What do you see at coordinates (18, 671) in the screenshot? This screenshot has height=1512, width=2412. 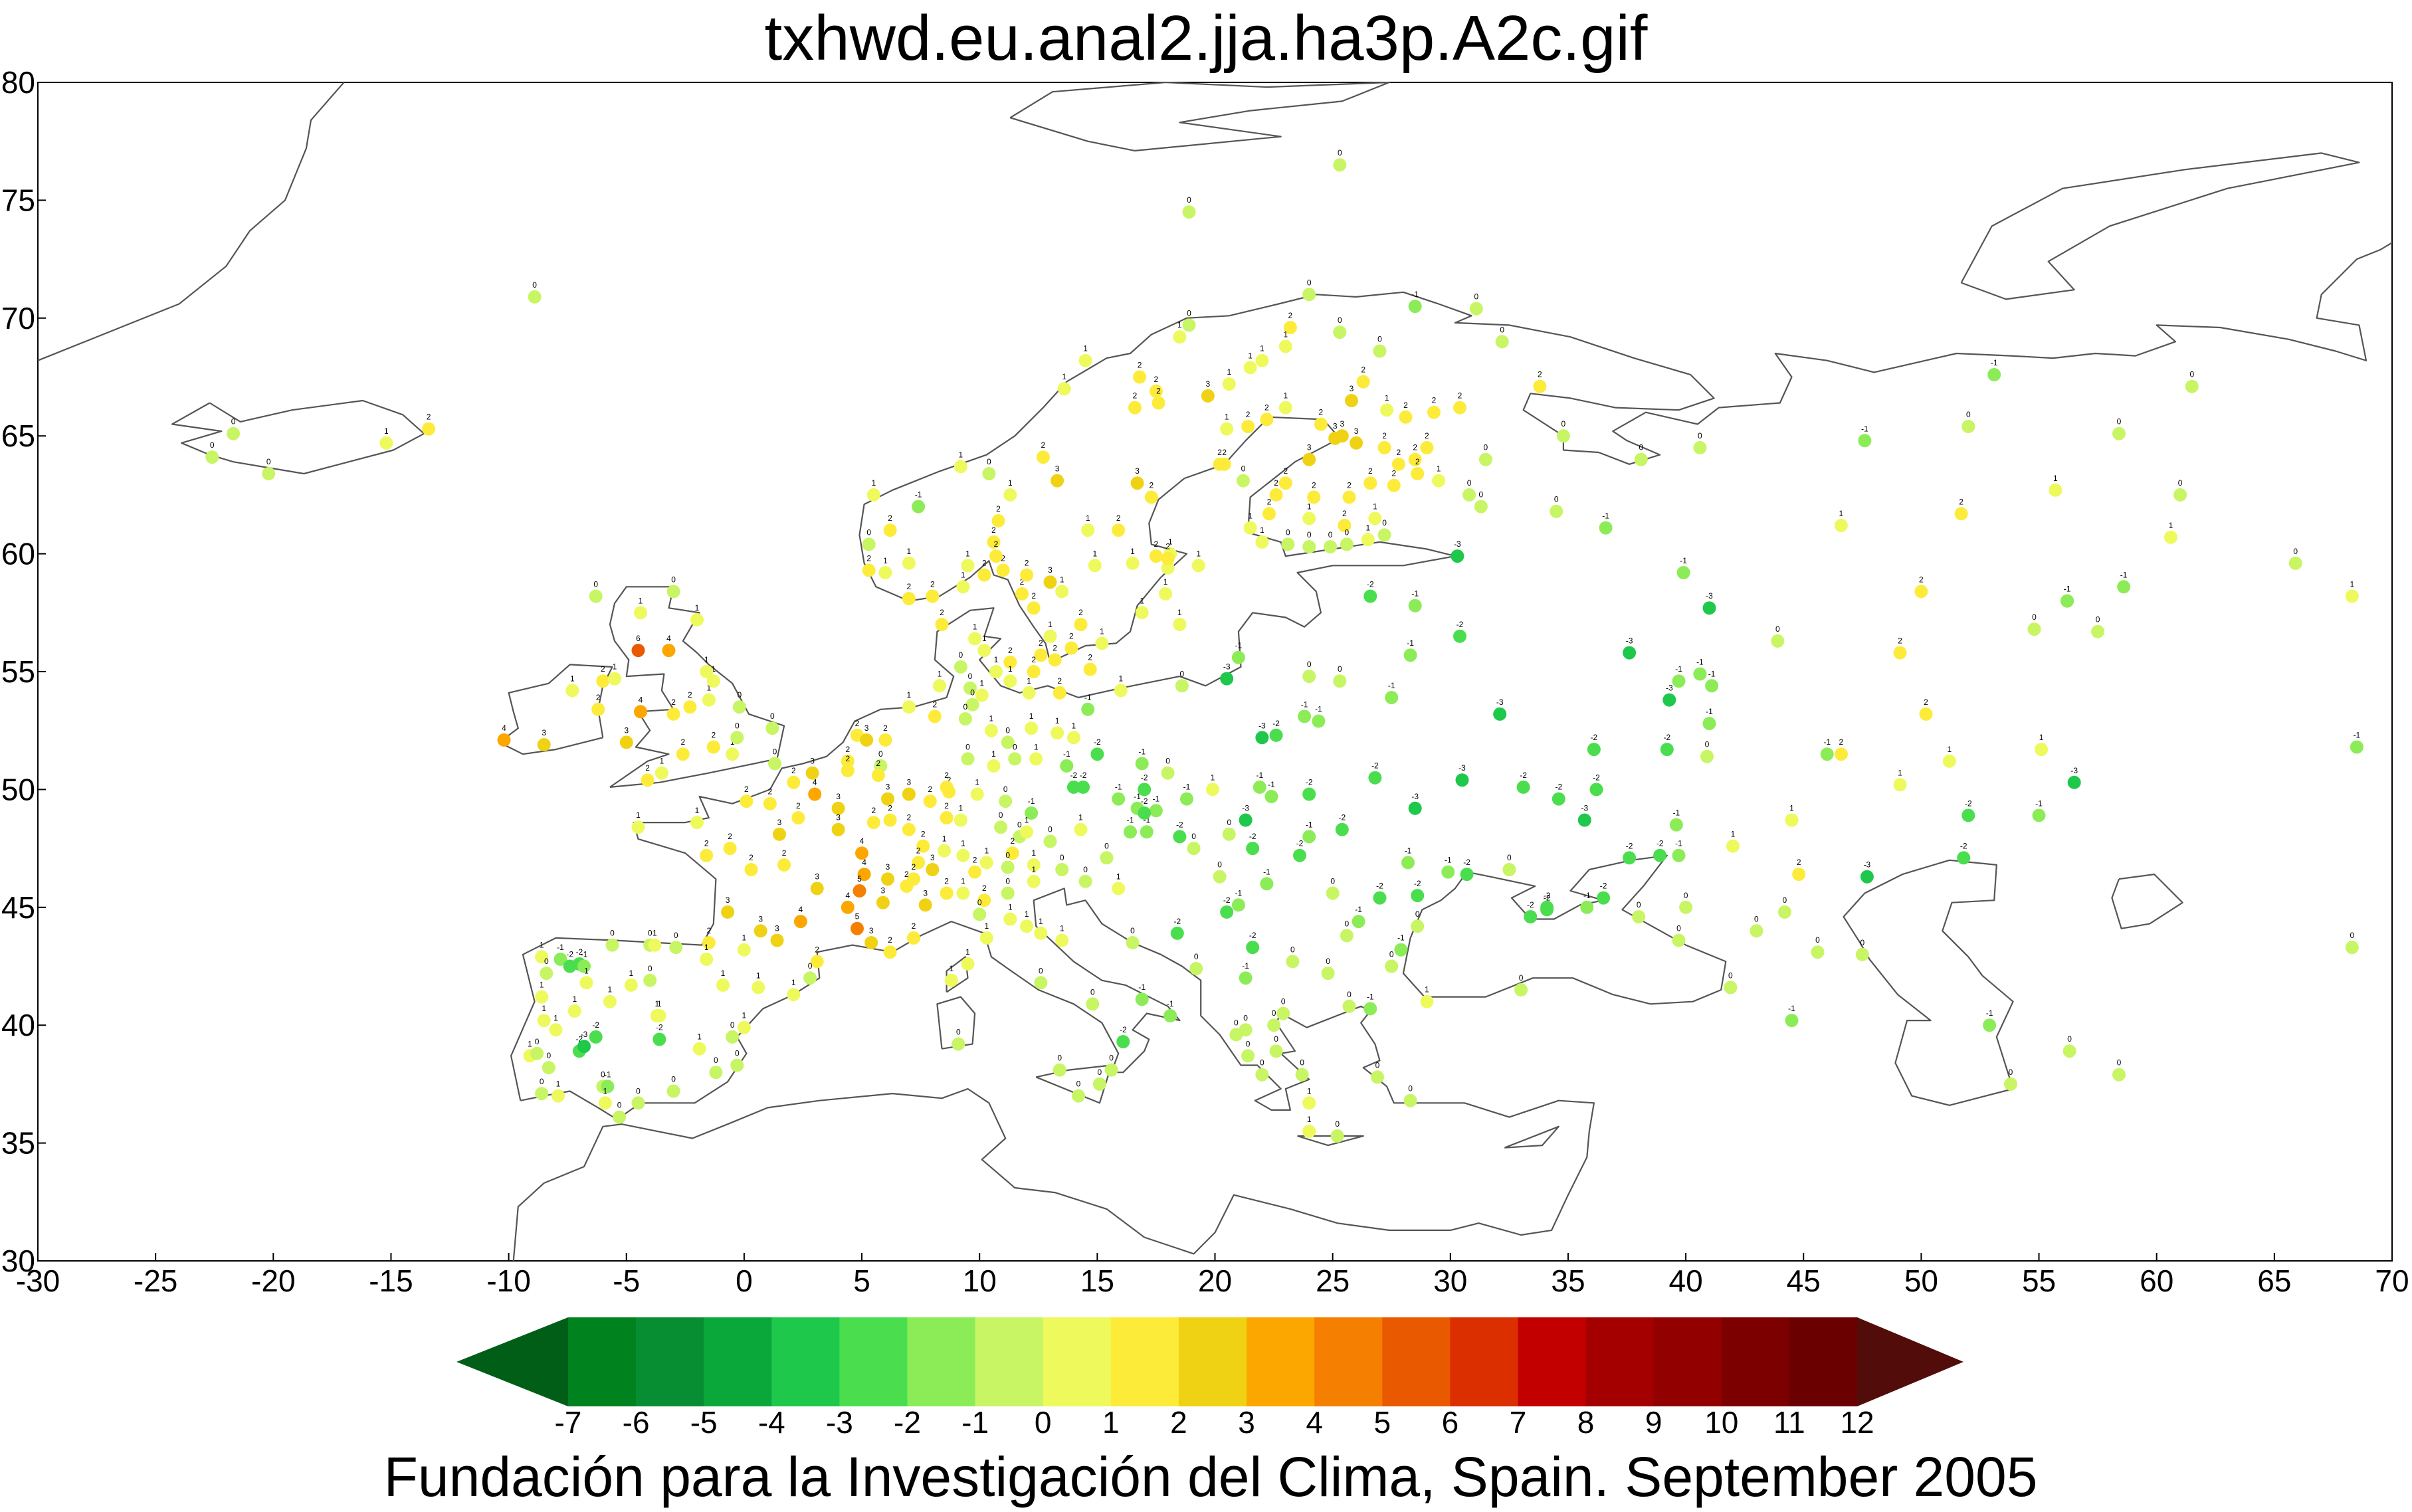 I see `y-tick-label: 55` at bounding box center [18, 671].